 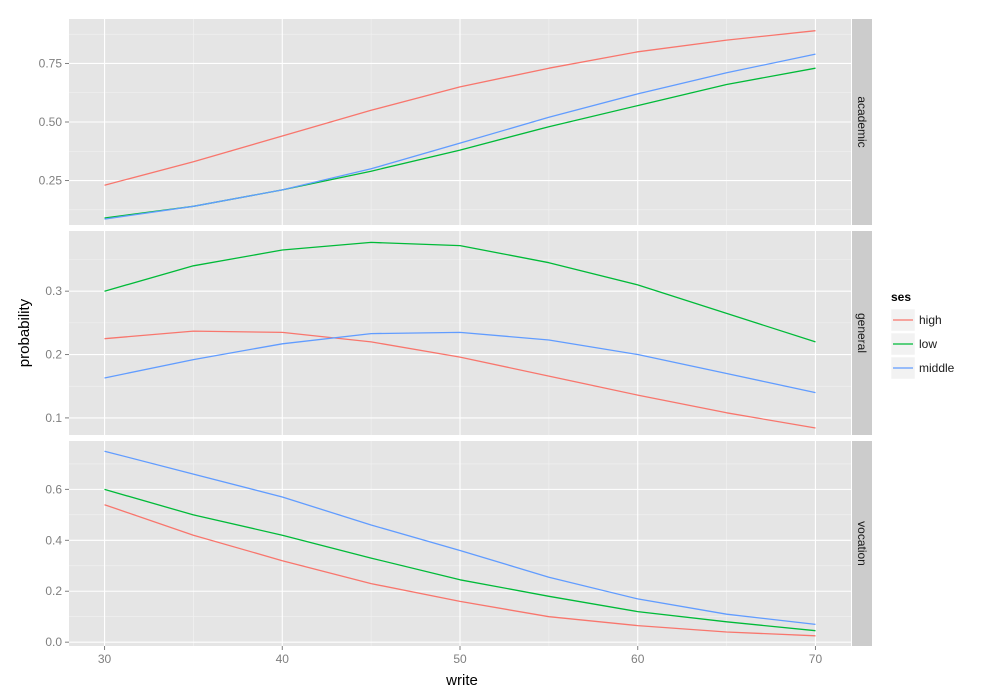 What do you see at coordinates (930, 320) in the screenshot?
I see `legend-label-high: high` at bounding box center [930, 320].